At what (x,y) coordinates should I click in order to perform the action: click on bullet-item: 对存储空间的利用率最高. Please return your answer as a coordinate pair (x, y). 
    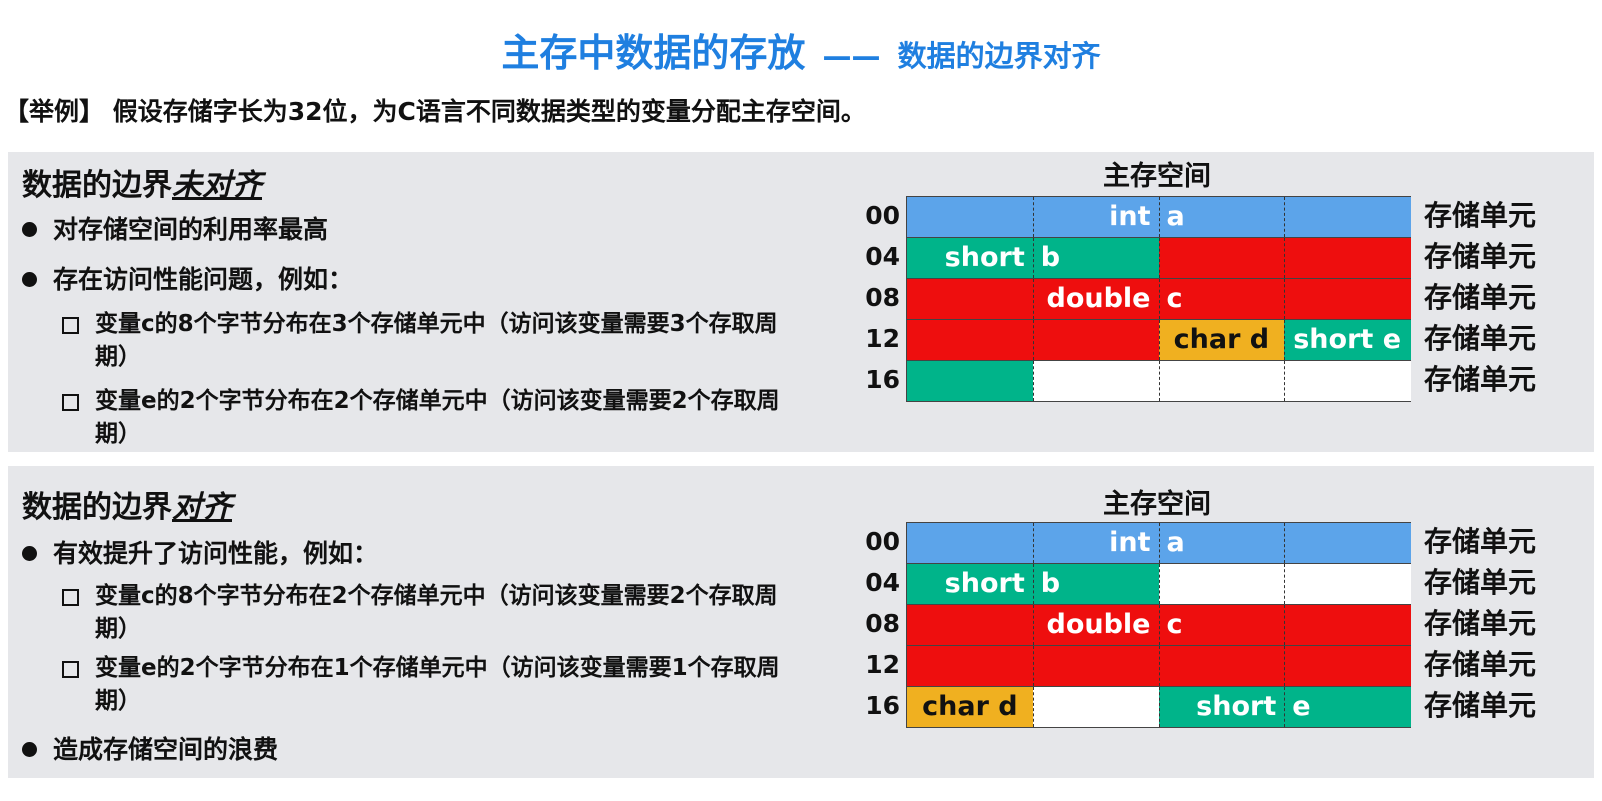
    Looking at the image, I should click on (175, 228).